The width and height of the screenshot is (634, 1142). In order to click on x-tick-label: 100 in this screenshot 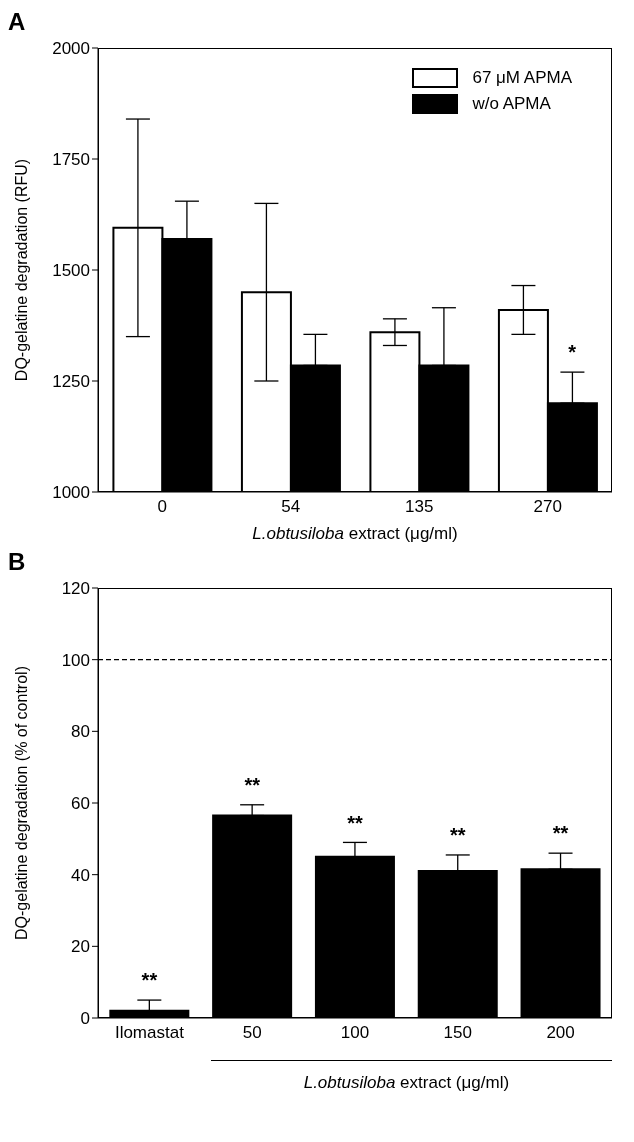, I will do `click(355, 1033)`.